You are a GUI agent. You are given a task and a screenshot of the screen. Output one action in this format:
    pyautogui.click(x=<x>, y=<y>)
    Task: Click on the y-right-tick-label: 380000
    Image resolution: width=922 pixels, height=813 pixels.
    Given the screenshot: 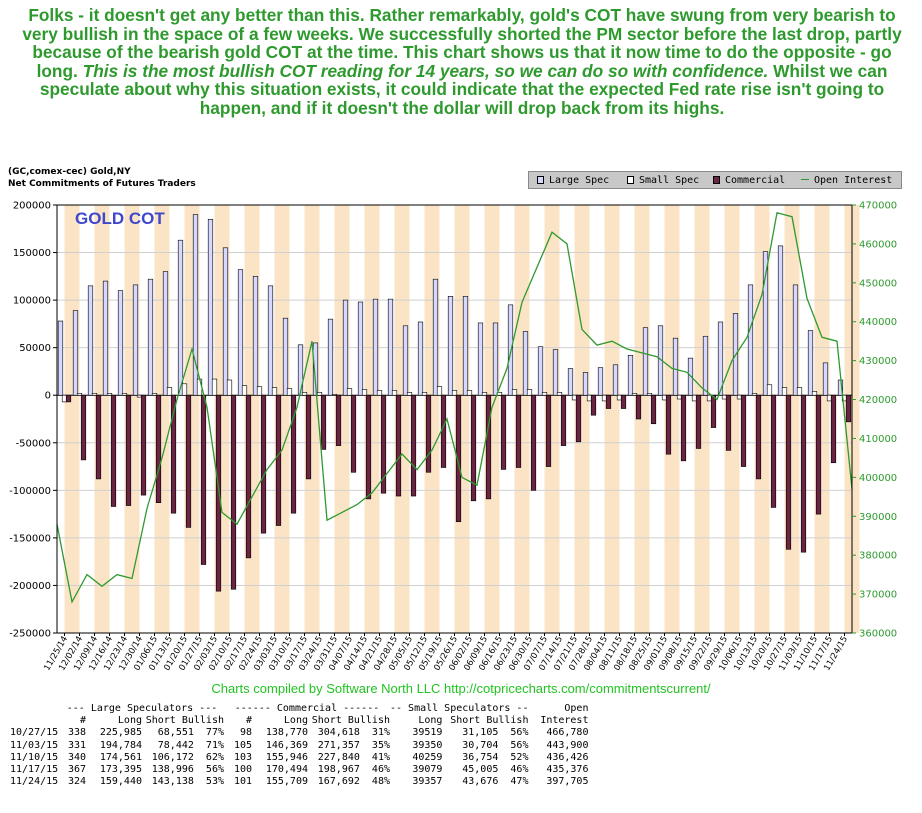 What is the action you would take?
    pyautogui.click(x=878, y=556)
    